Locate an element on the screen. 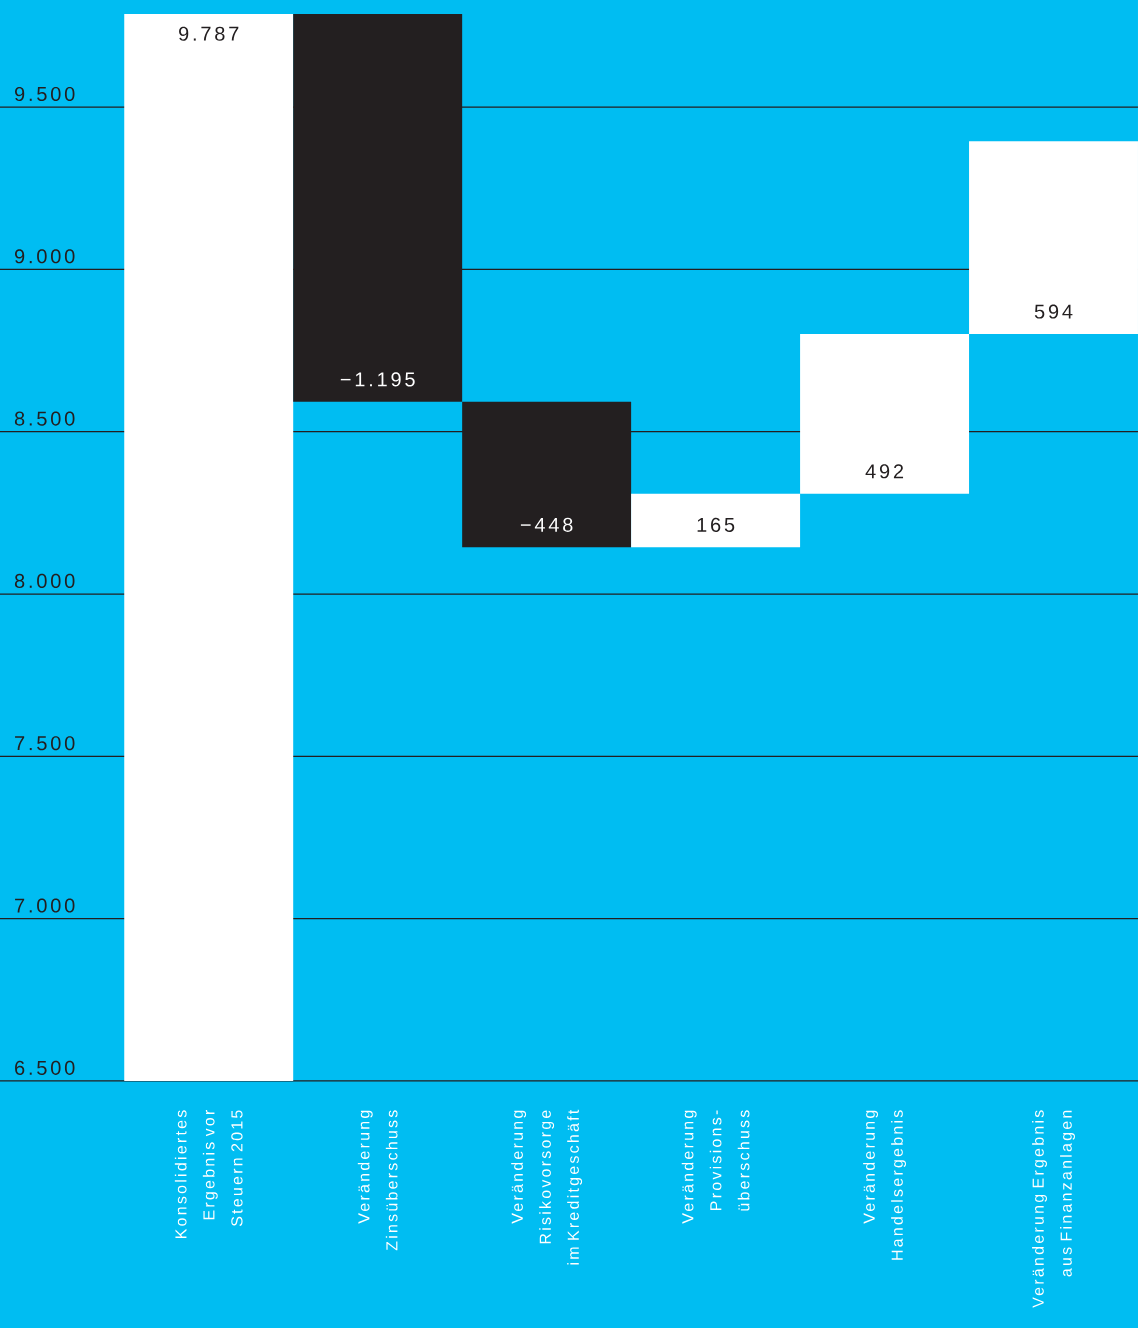 This screenshot has height=1328, width=1138. y-tick-label: 7.000 is located at coordinates (45, 905).